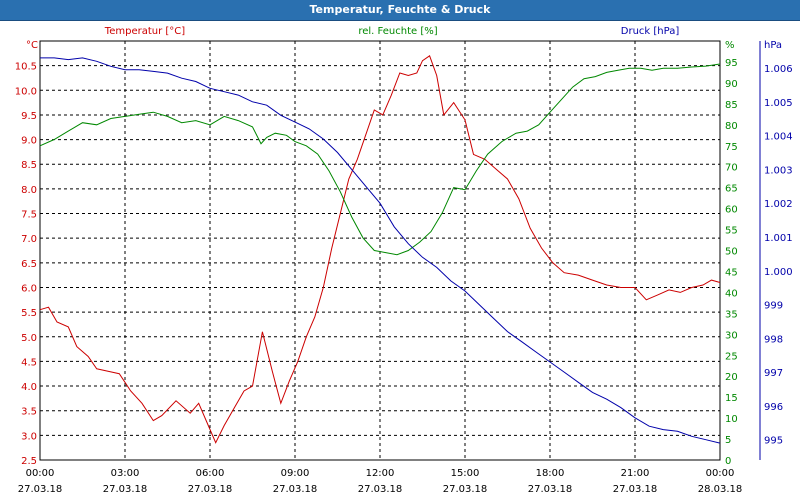 Image resolution: width=800 pixels, height=500 pixels. Describe the element at coordinates (32, 45) in the screenshot. I see `y-axis-unit-temperature: °C` at that location.